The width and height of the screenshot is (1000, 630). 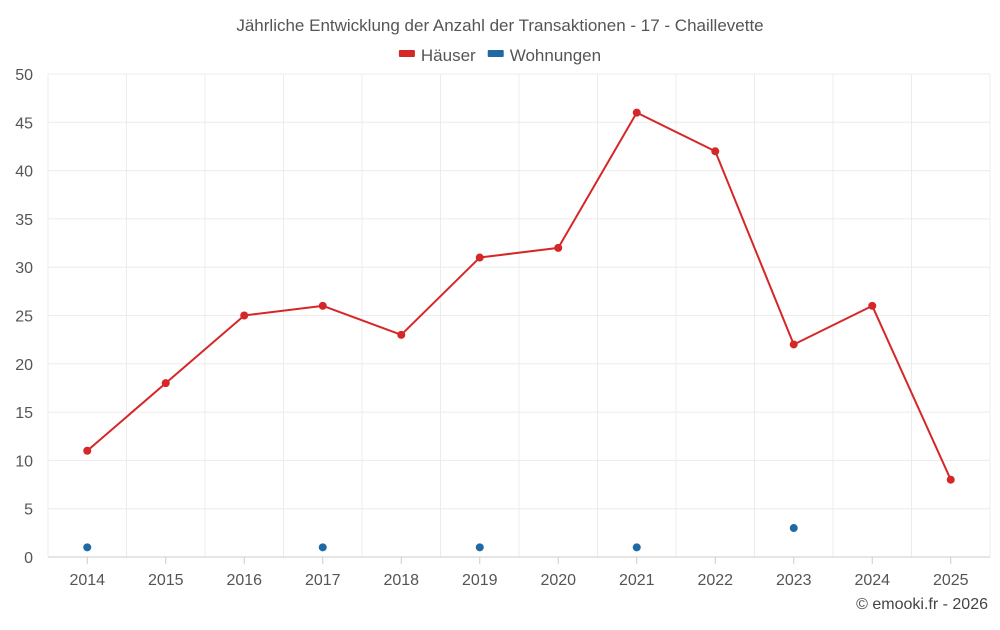 What do you see at coordinates (24, 461) in the screenshot?
I see `y-tick-label: 10` at bounding box center [24, 461].